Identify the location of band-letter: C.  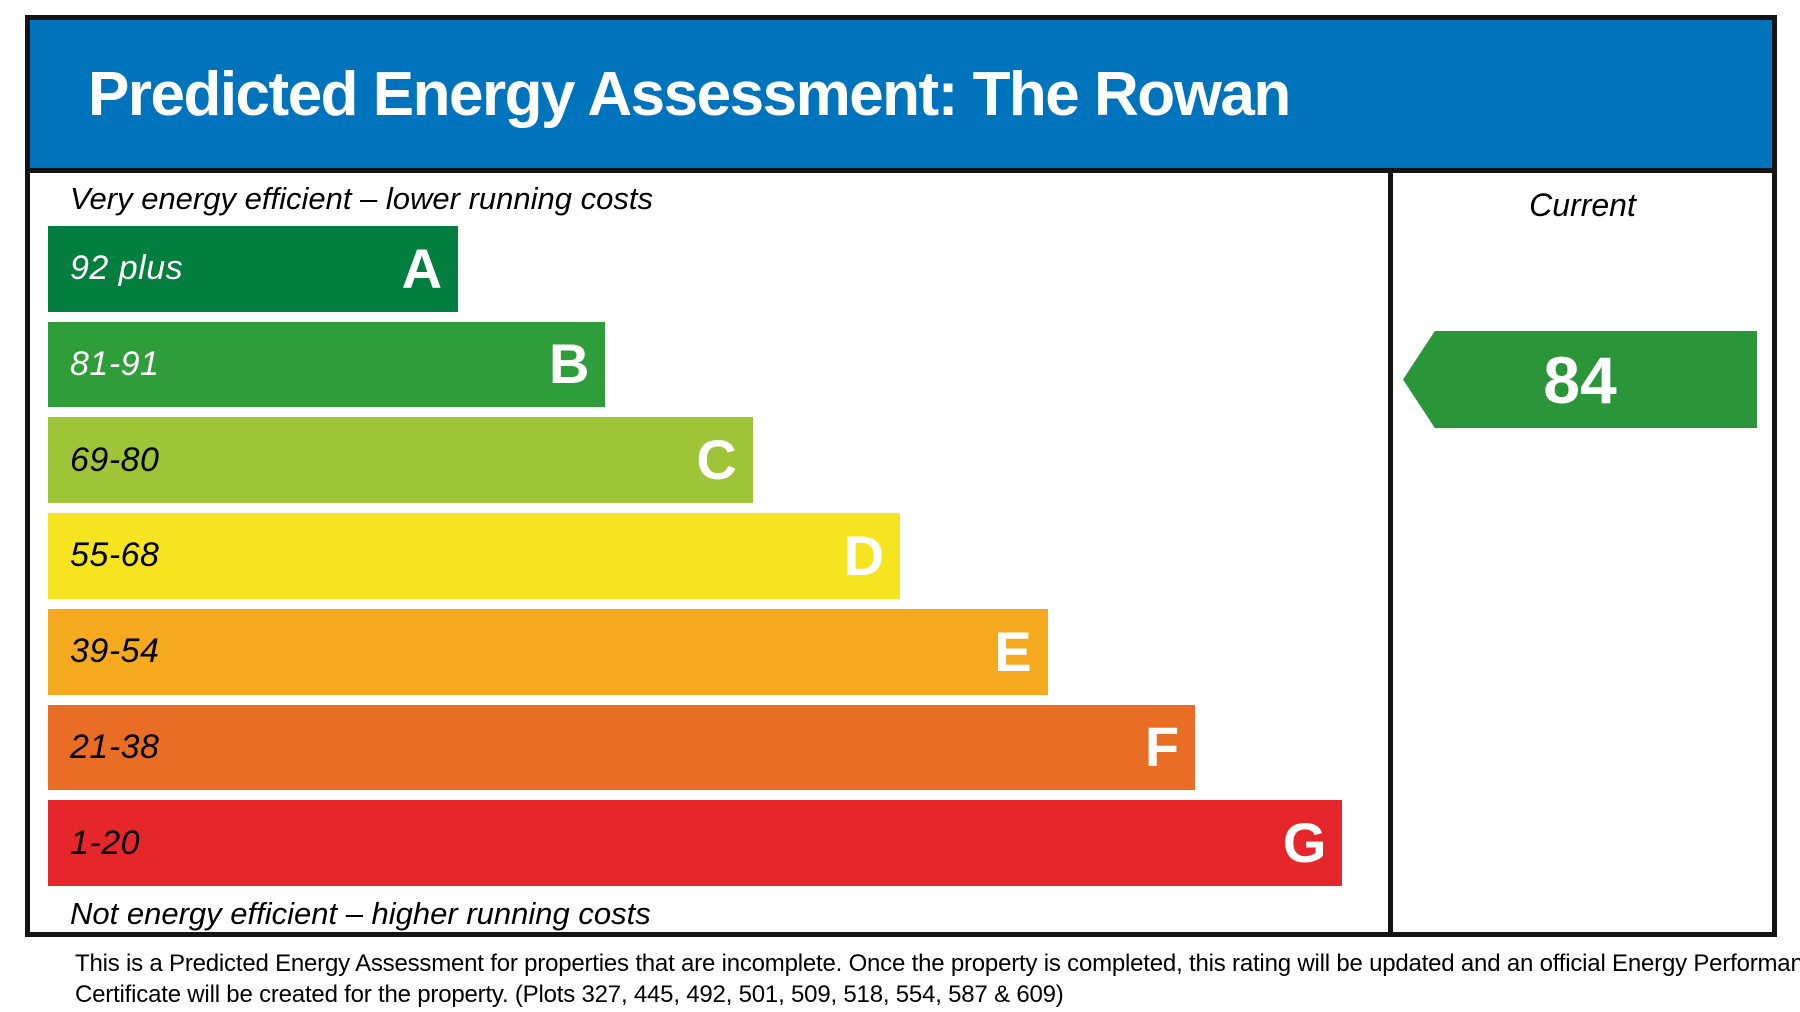
(716, 460).